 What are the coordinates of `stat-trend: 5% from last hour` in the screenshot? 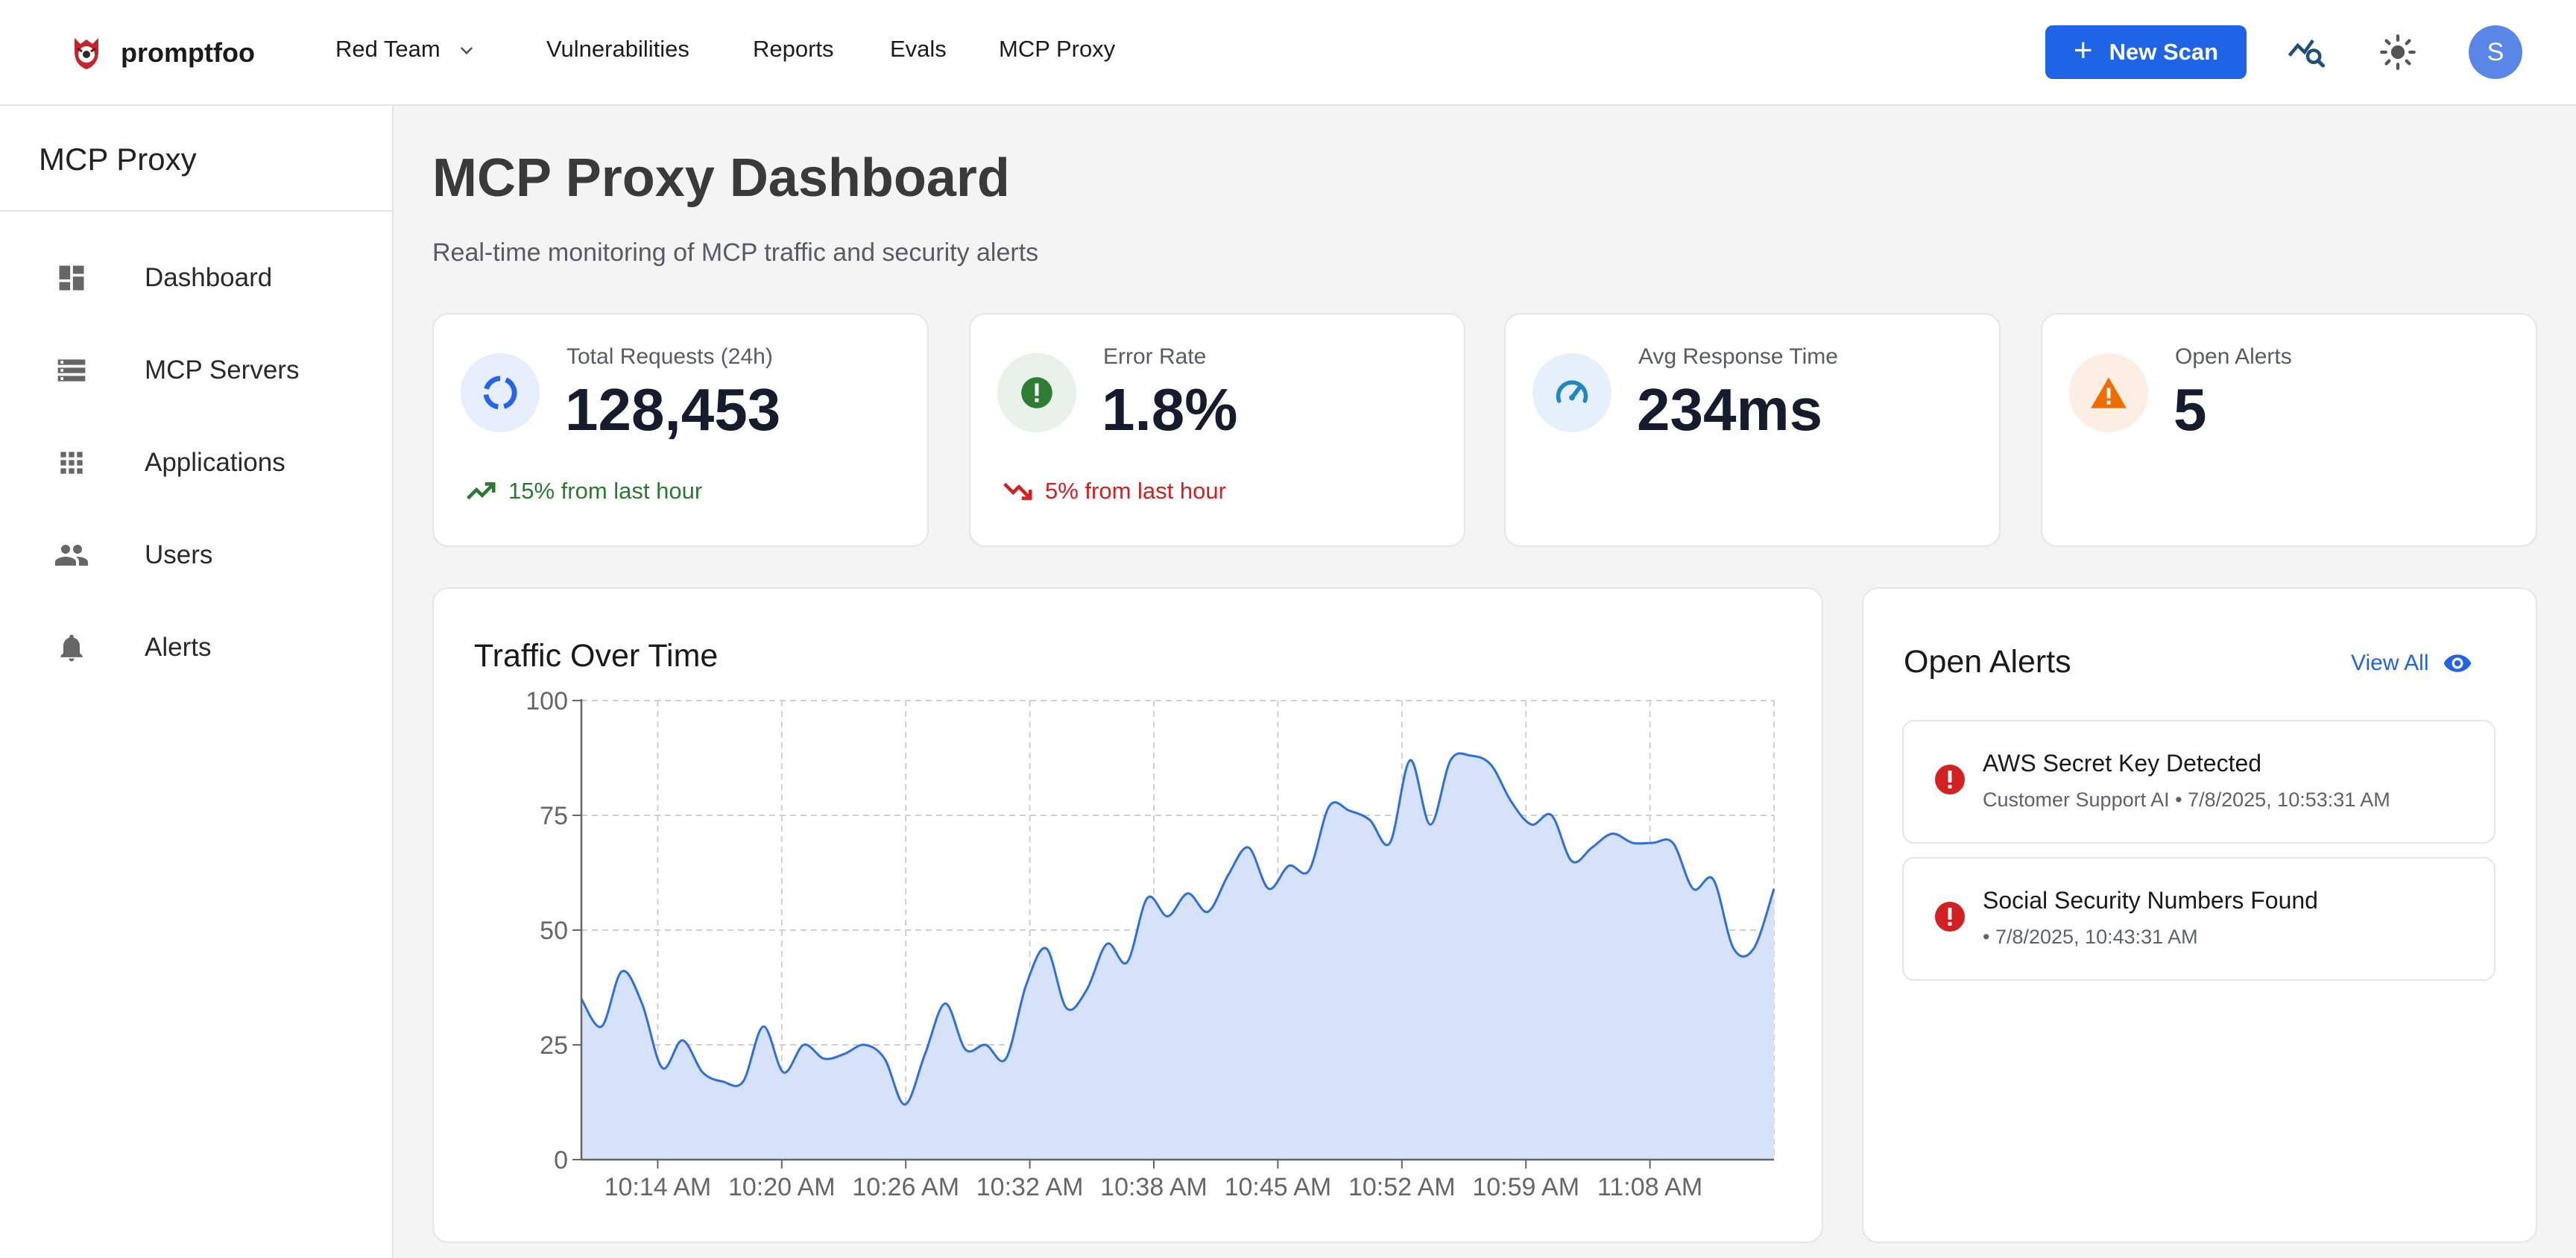 It's located at (1113, 491).